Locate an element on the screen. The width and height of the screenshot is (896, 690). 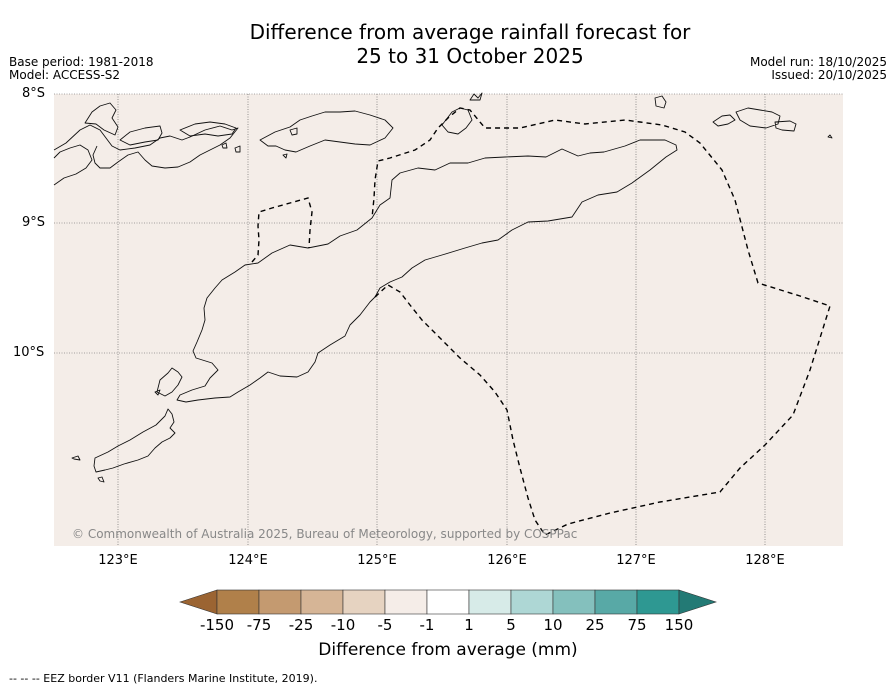
lat-label-10s: 10°S is located at coordinates (29, 352).